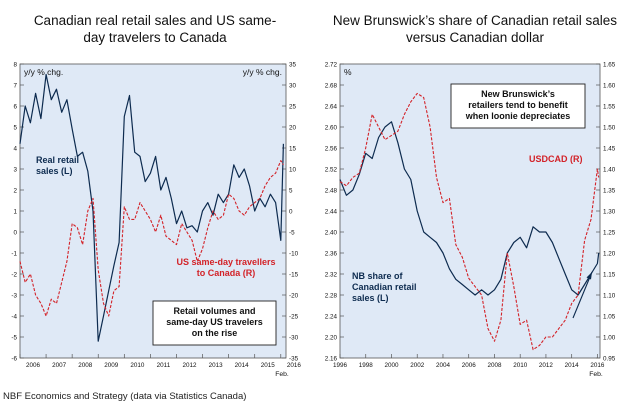 The image size is (632, 413). I want to click on panel-0-x-tick-label: 2010, so click(137, 365).